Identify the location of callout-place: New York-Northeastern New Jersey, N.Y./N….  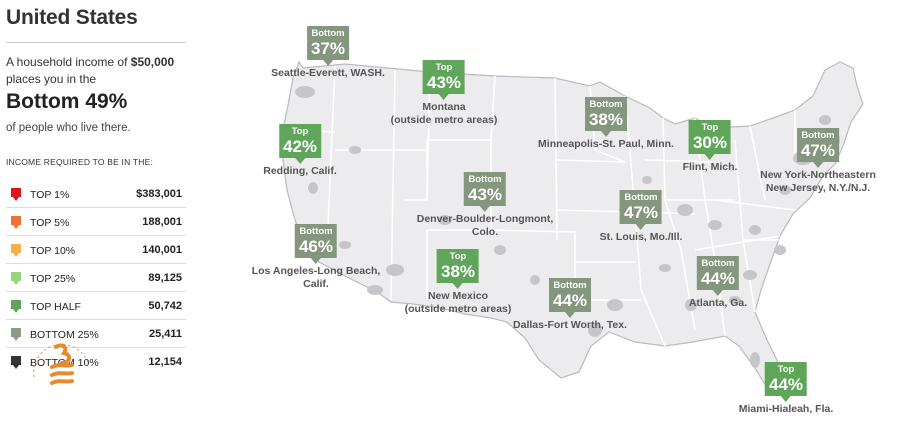
(818, 181).